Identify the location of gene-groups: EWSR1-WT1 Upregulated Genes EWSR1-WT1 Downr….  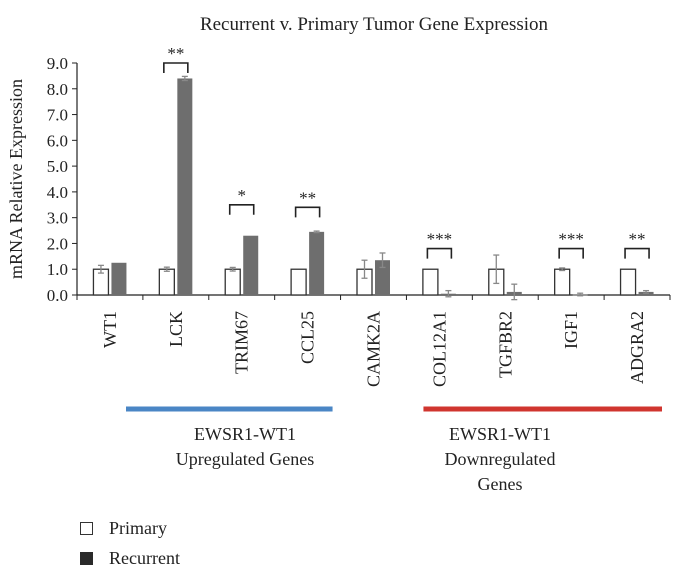
(394, 450).